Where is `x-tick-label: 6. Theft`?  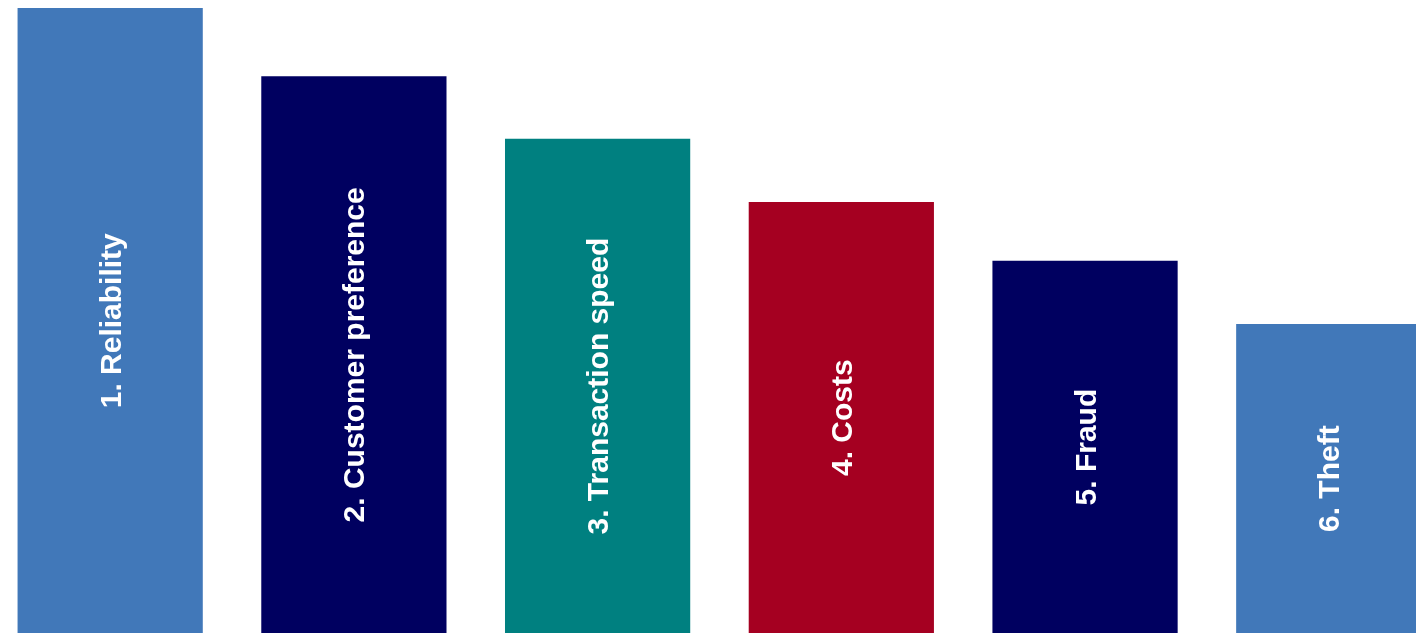
x-tick-label: 6. Theft is located at coordinates (1329, 479).